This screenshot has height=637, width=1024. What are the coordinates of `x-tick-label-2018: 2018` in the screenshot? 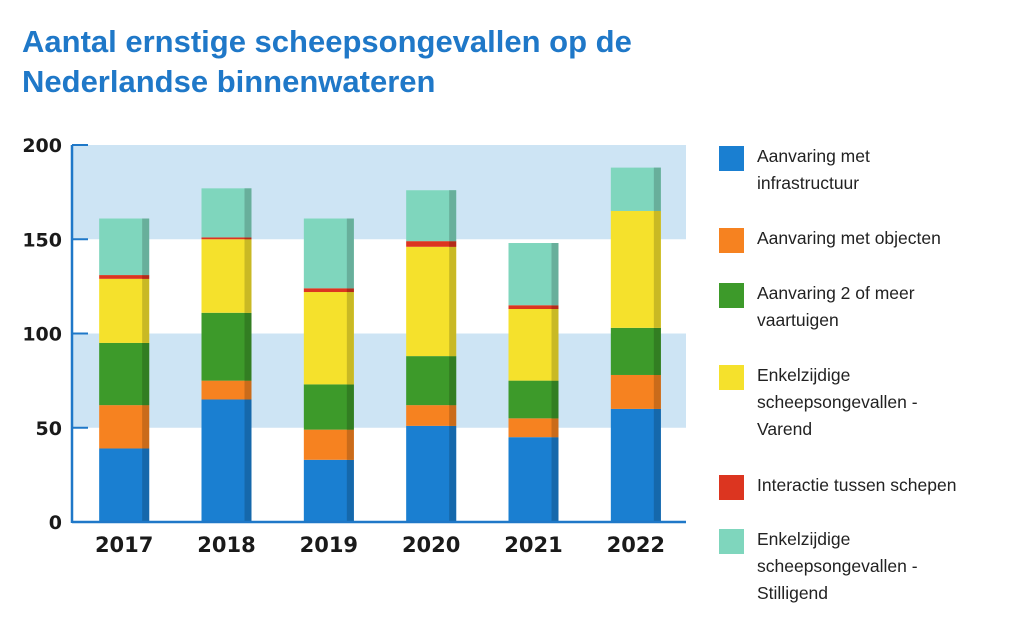 It's located at (226, 545).